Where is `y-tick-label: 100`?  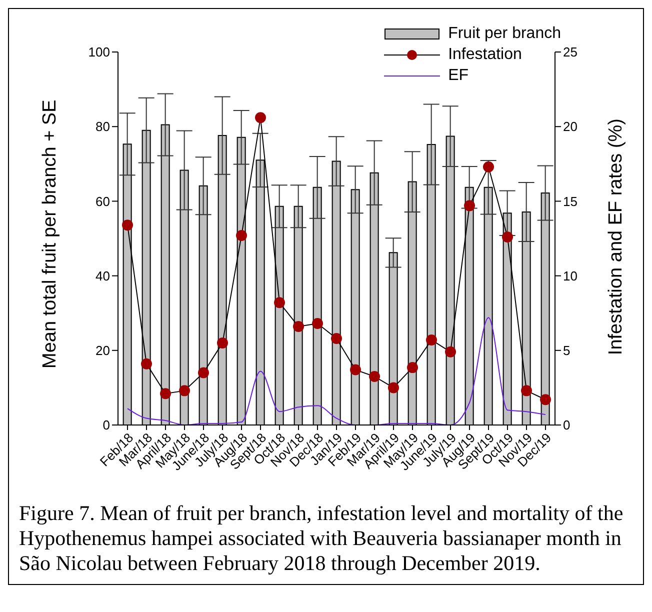
y-tick-label: 100 is located at coordinates (99, 52).